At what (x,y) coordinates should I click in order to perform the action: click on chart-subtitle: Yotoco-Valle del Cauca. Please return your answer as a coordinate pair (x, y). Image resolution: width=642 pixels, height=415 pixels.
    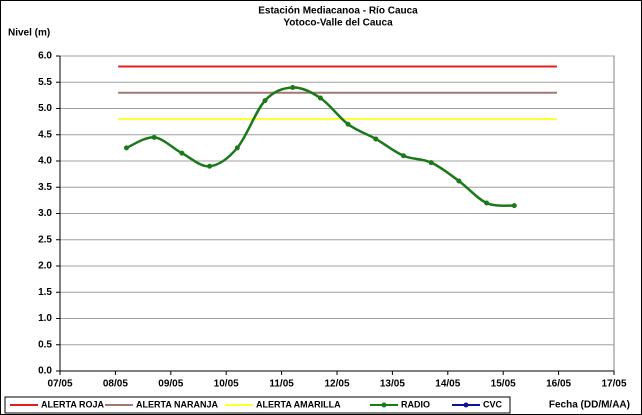
    Looking at the image, I should click on (338, 23).